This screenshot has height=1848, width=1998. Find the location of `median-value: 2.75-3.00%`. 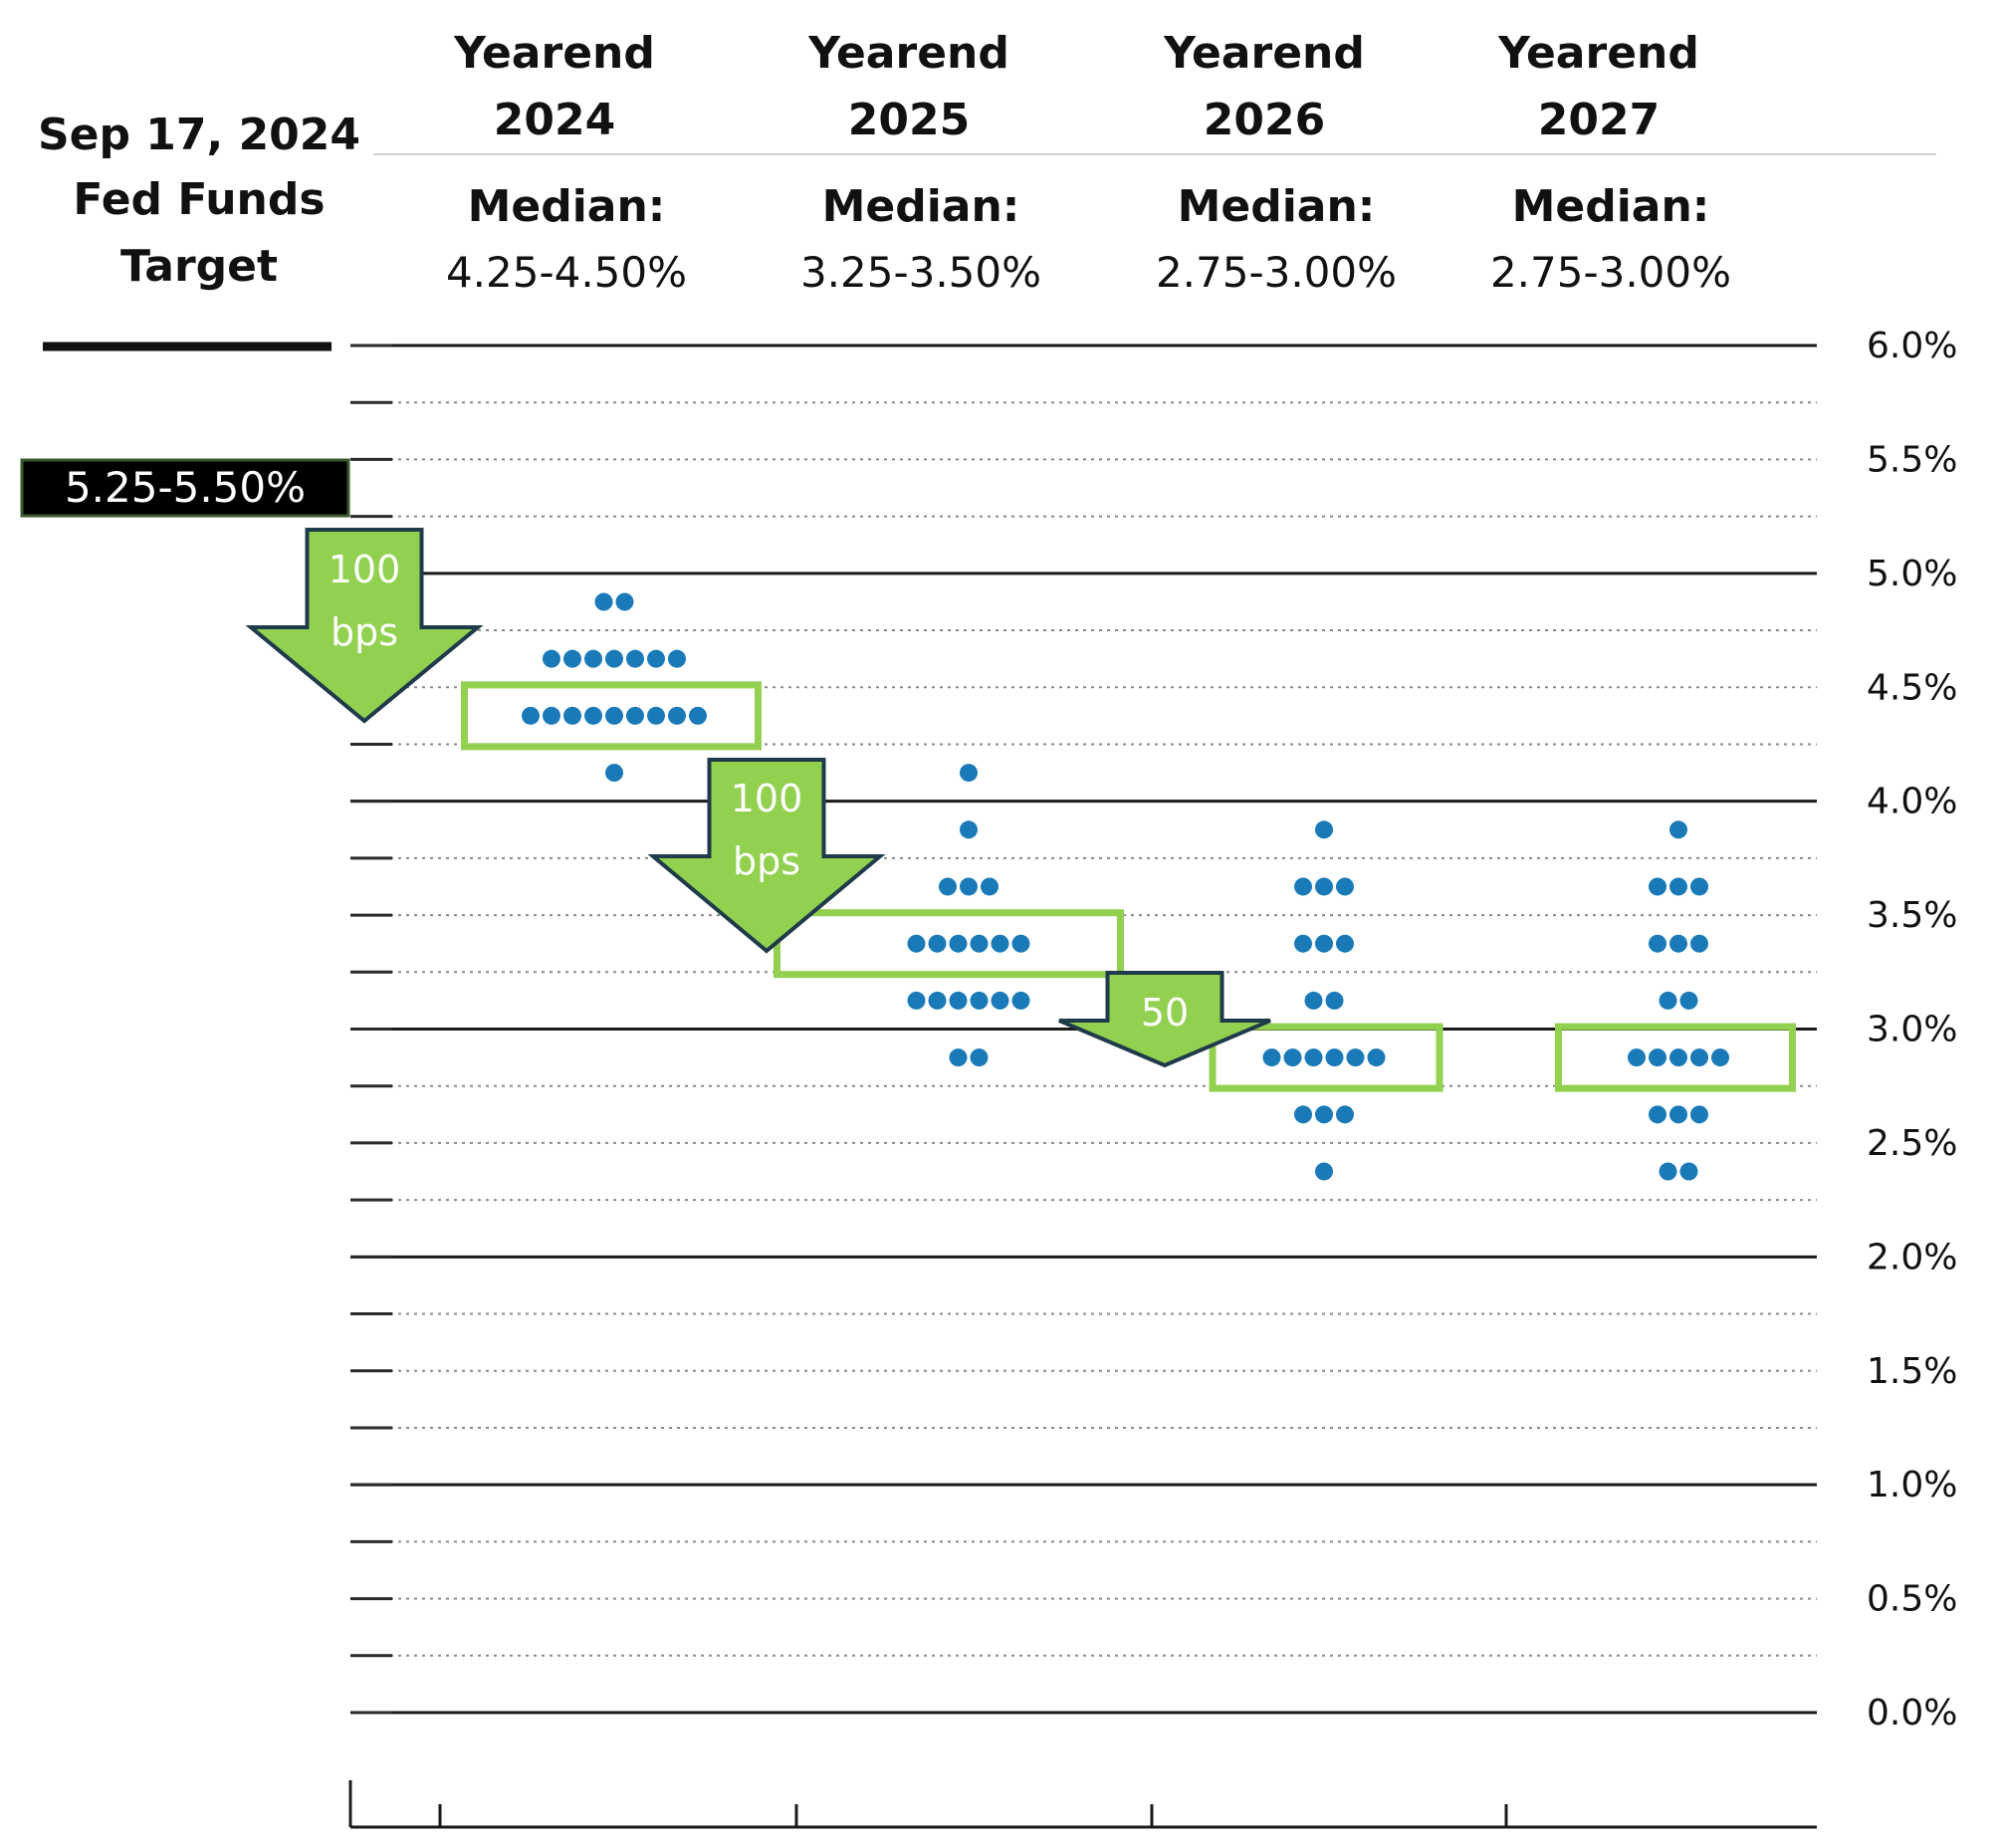

median-value: 2.75-3.00% is located at coordinates (1276, 272).